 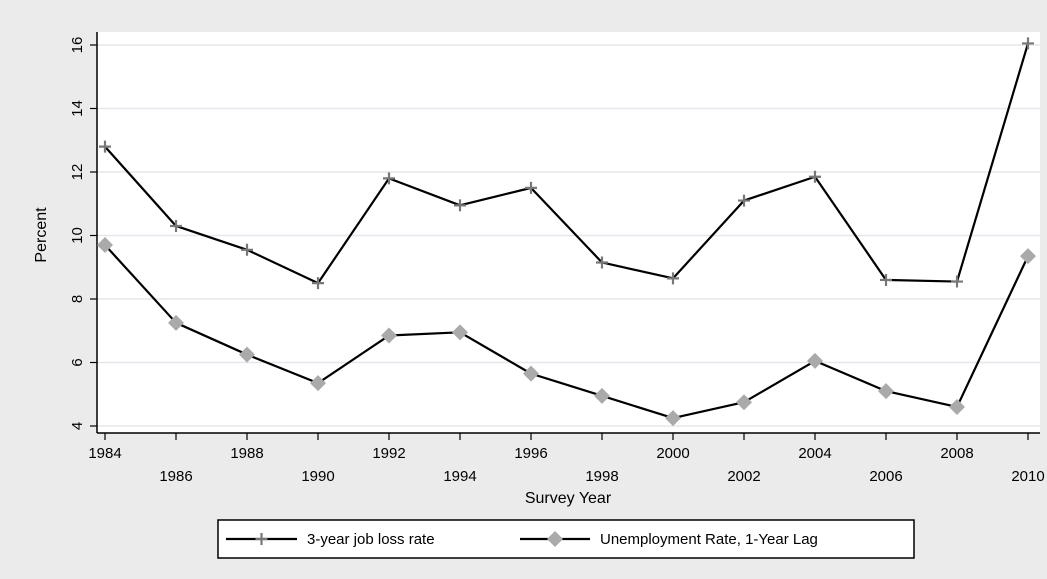 I want to click on x-tick-label: 2008, so click(x=956, y=453).